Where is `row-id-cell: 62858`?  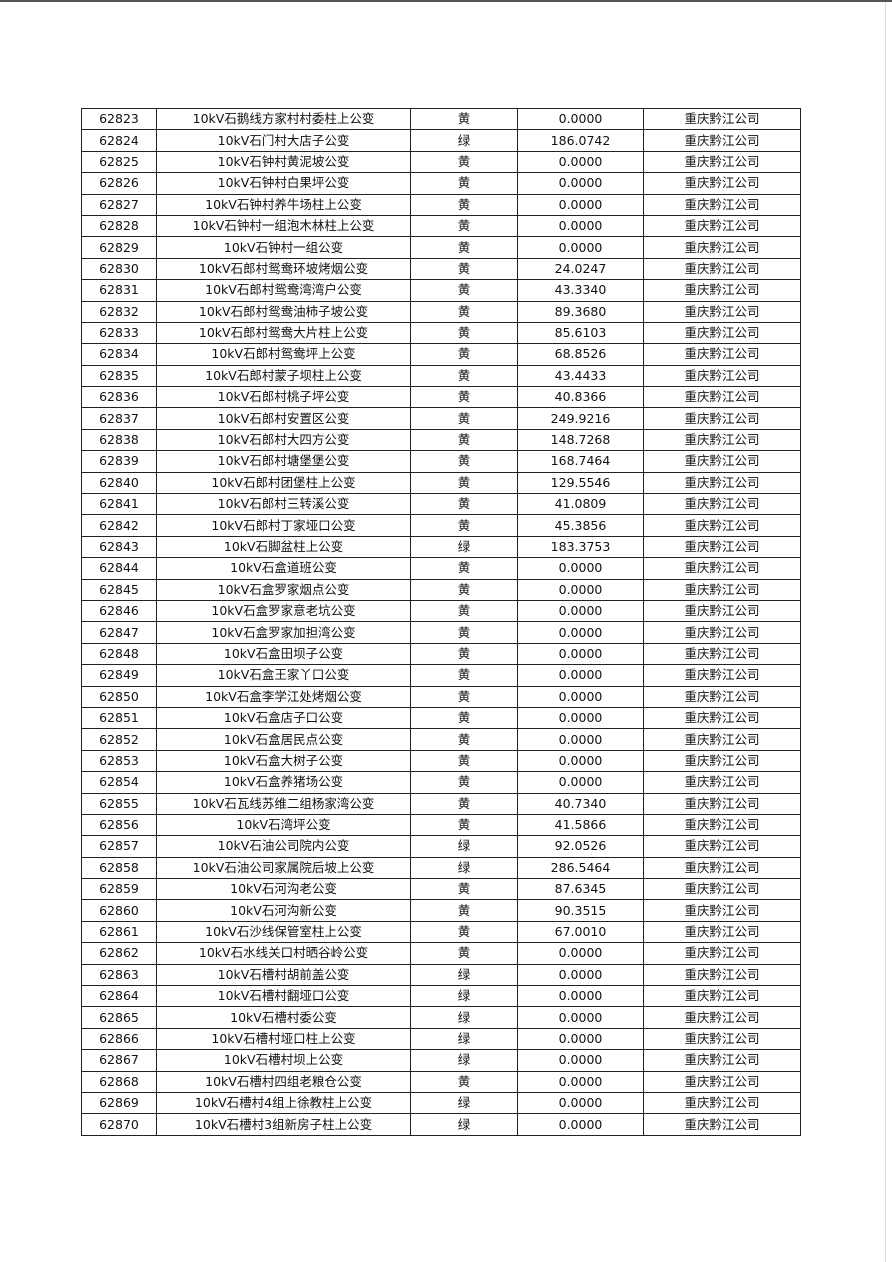 row-id-cell: 62858 is located at coordinates (119, 868).